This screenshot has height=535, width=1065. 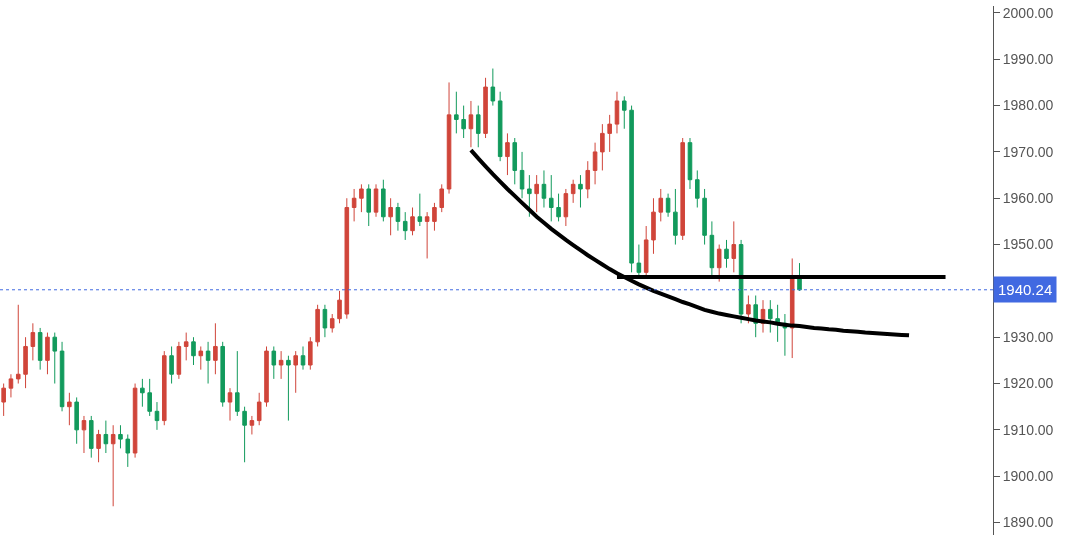 I want to click on y-tick-label: 1920.00, so click(x=1028, y=383).